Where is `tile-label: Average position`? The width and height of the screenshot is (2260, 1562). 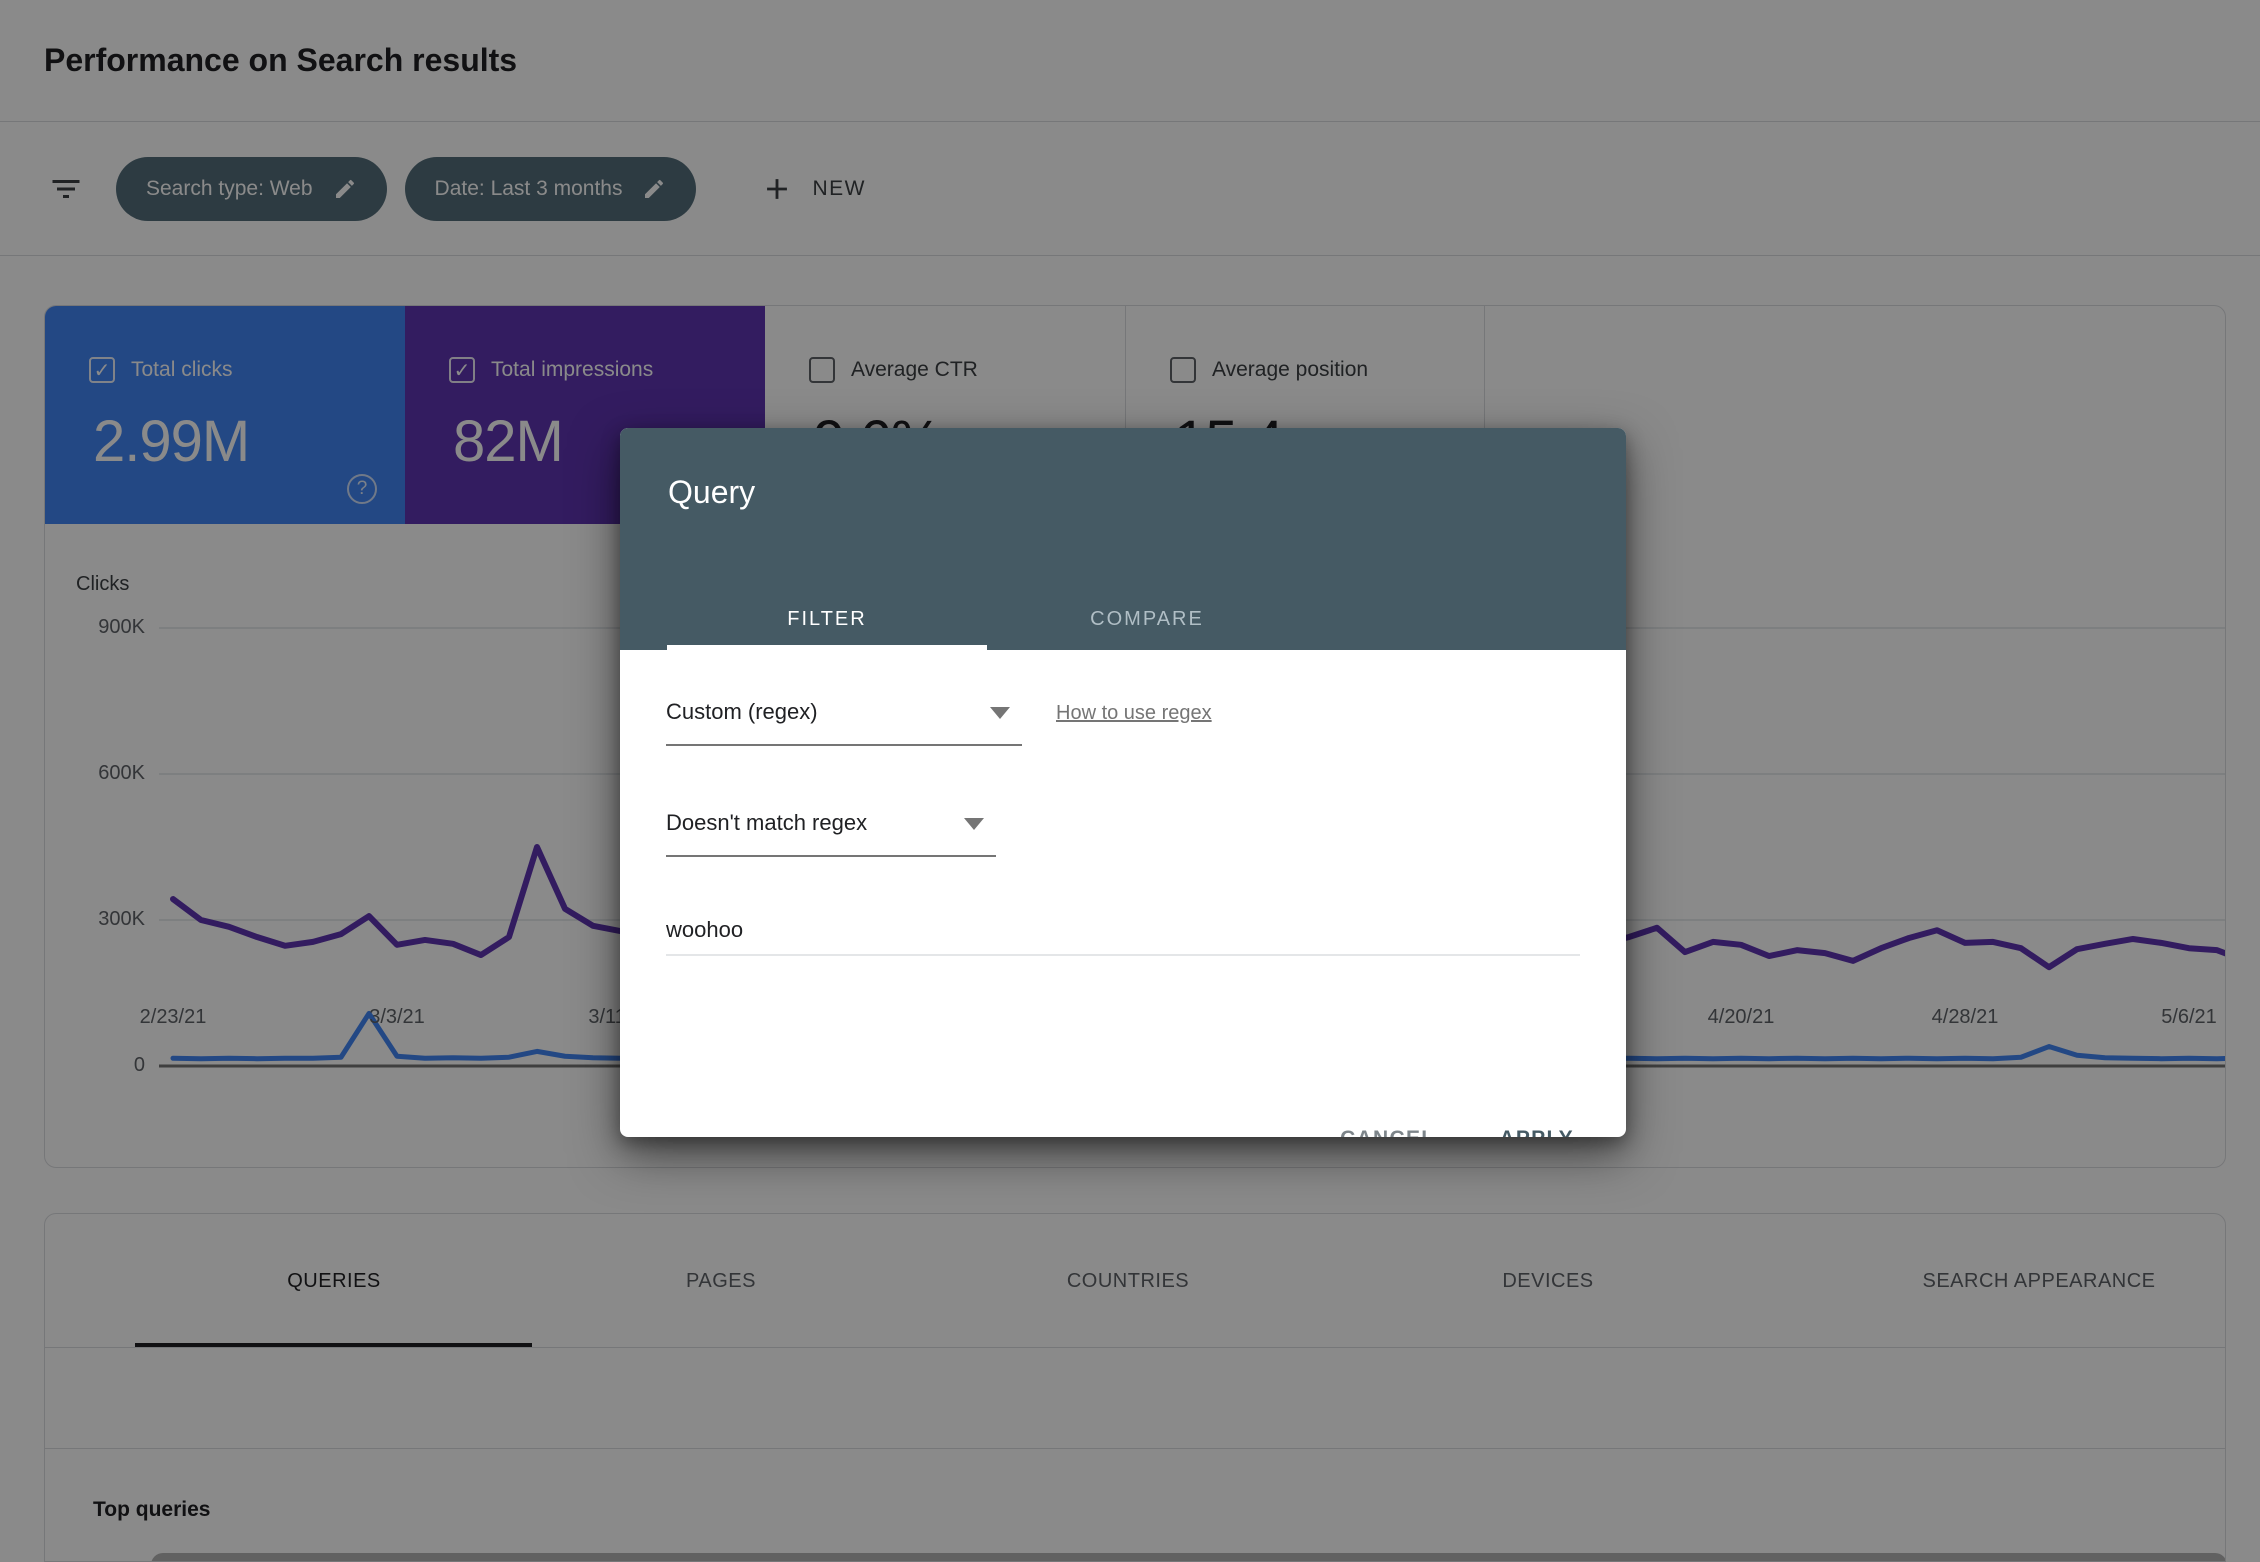
tile-label: Average position is located at coordinates (1290, 369).